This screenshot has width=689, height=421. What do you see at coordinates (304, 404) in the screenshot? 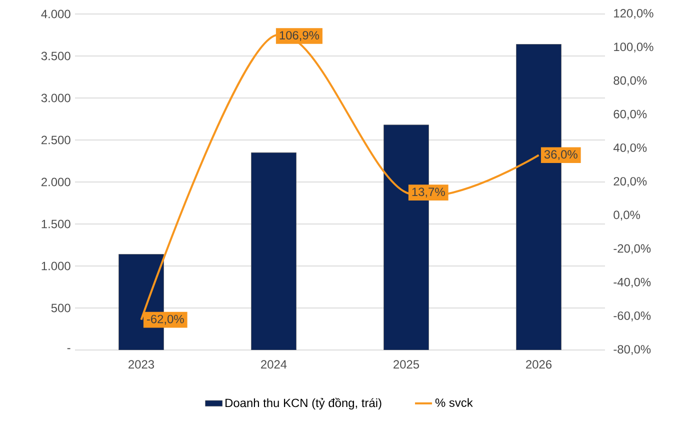
I see `legend-label: Doanh thu KCN (tỷ đồng, trái)` at bounding box center [304, 404].